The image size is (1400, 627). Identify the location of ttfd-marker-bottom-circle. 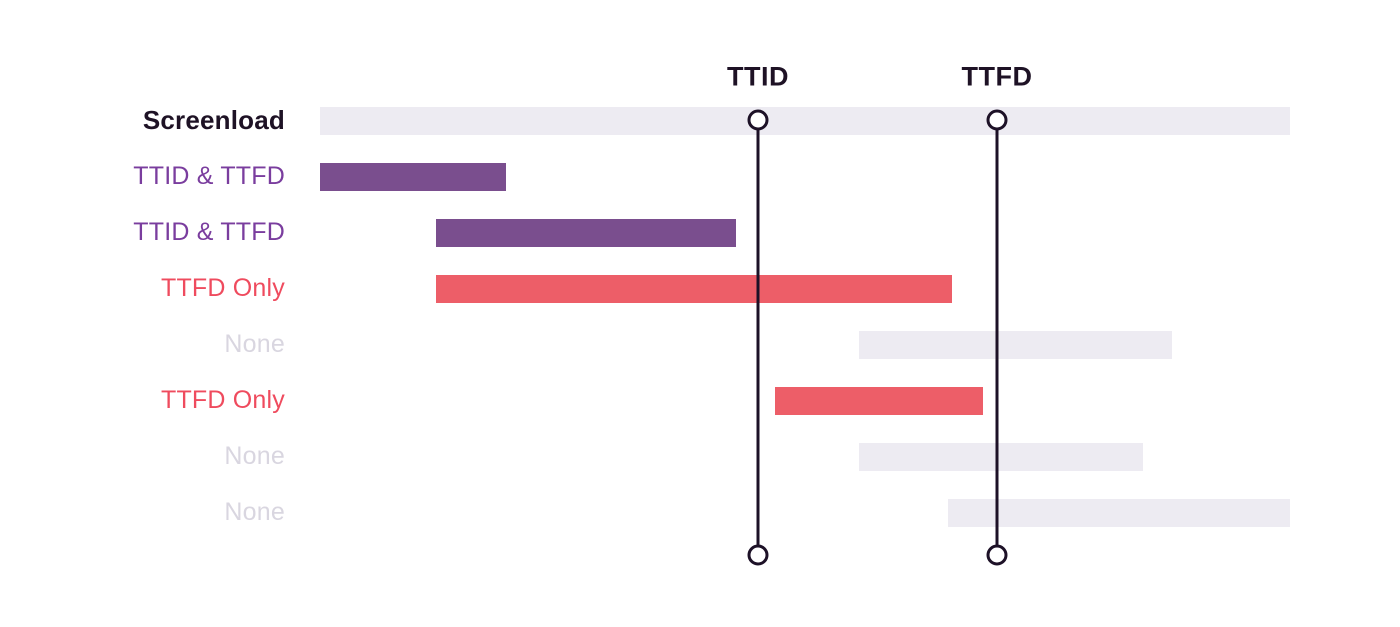
(997, 555).